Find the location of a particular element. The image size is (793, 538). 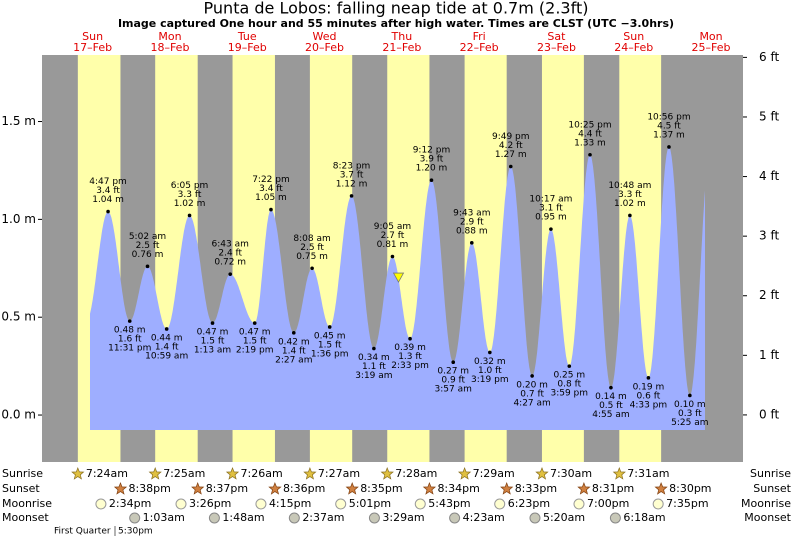

extreme-label: 4:33 pm is located at coordinates (649, 405).